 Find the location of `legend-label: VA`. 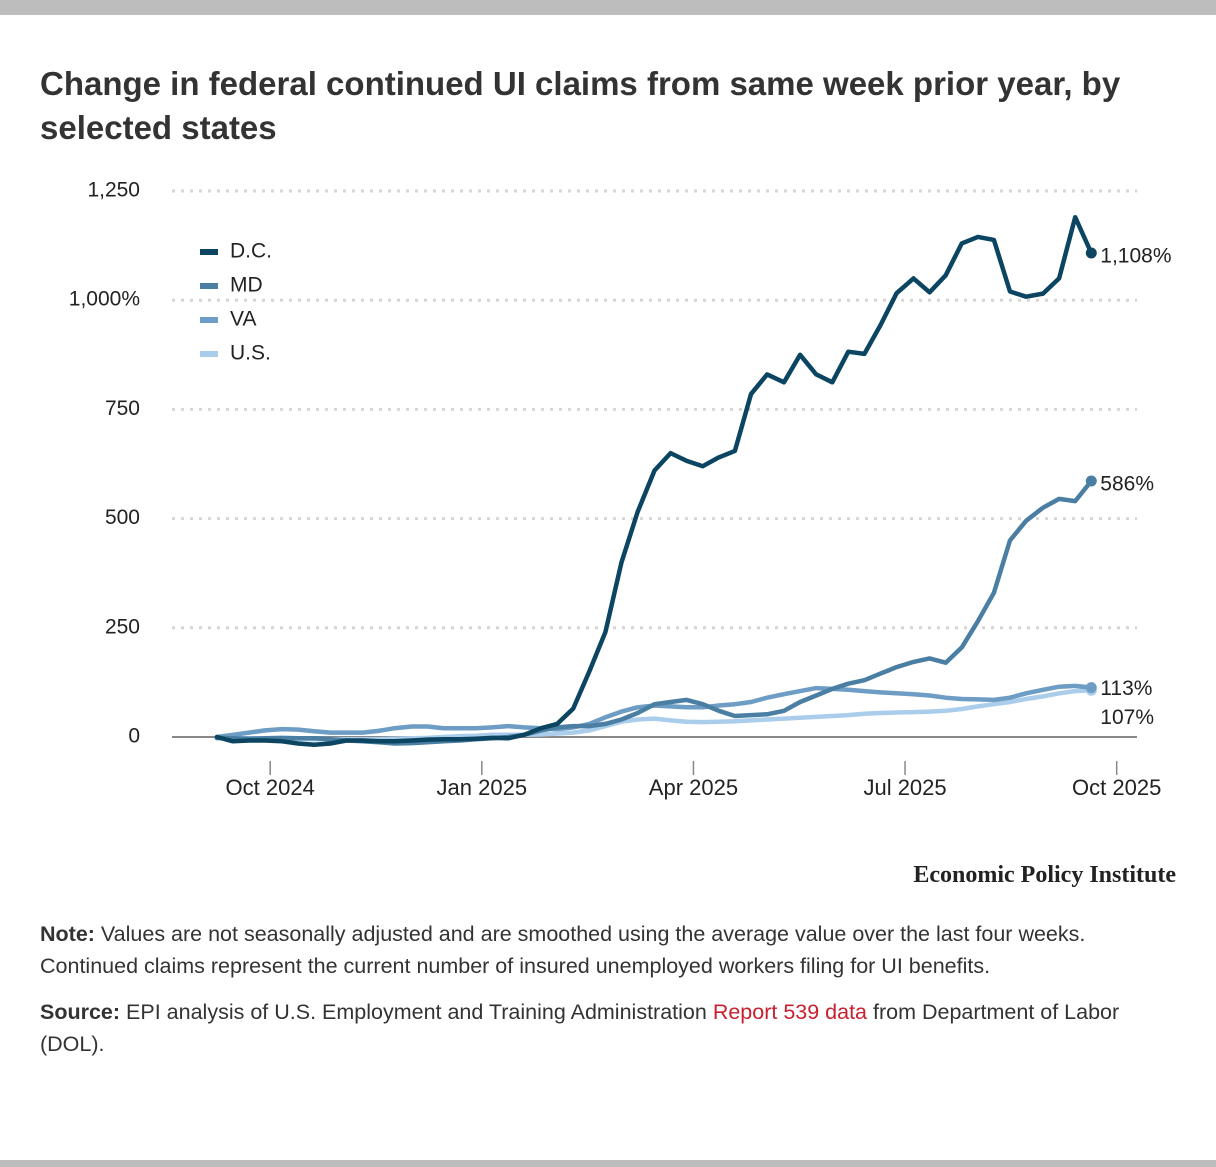

legend-label: VA is located at coordinates (243, 319).